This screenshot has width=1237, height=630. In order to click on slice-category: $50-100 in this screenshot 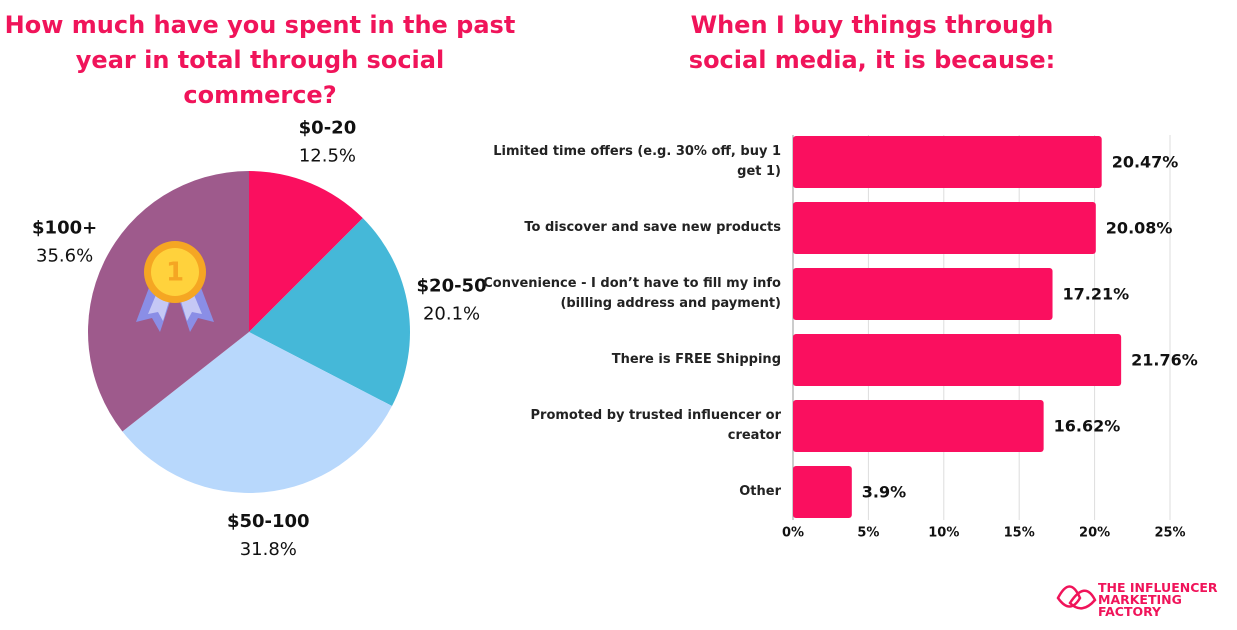, I will do `click(268, 521)`.